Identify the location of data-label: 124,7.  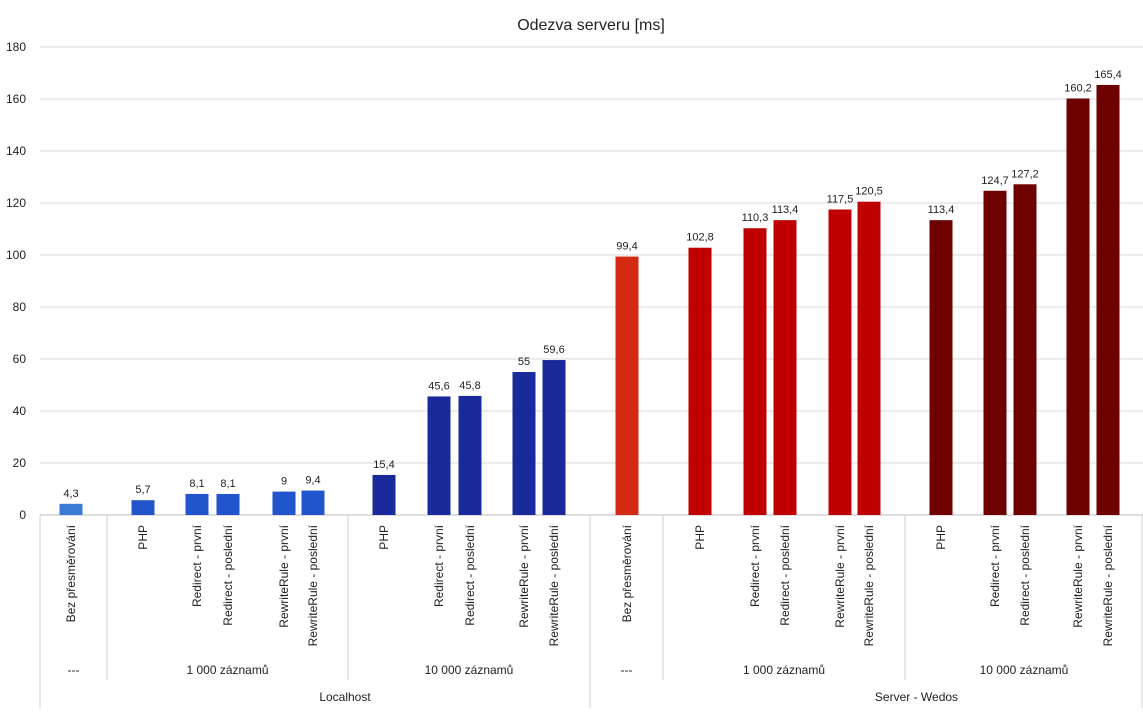
(995, 181).